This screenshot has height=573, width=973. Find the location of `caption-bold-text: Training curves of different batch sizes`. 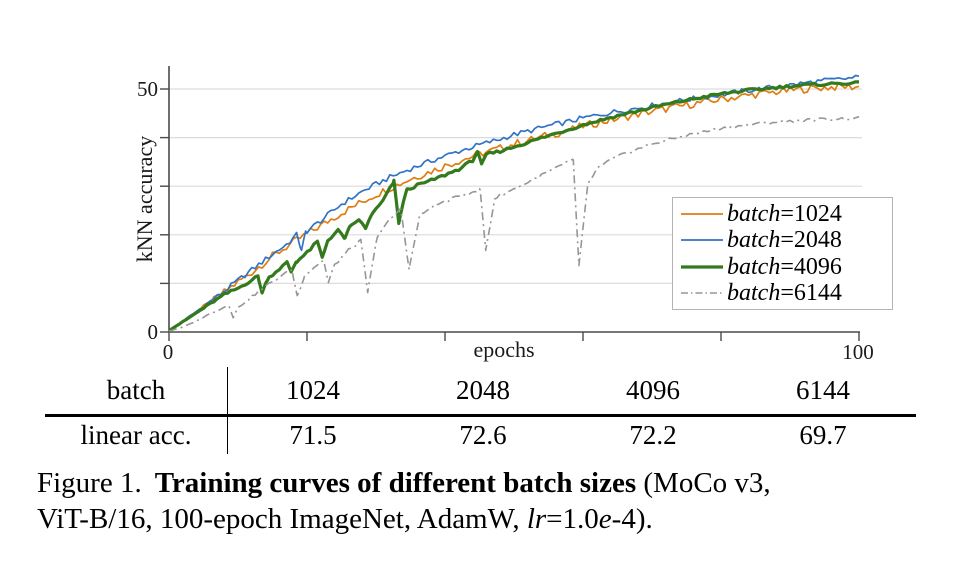

caption-bold-text: Training curves of different batch sizes is located at coordinates (395, 483).